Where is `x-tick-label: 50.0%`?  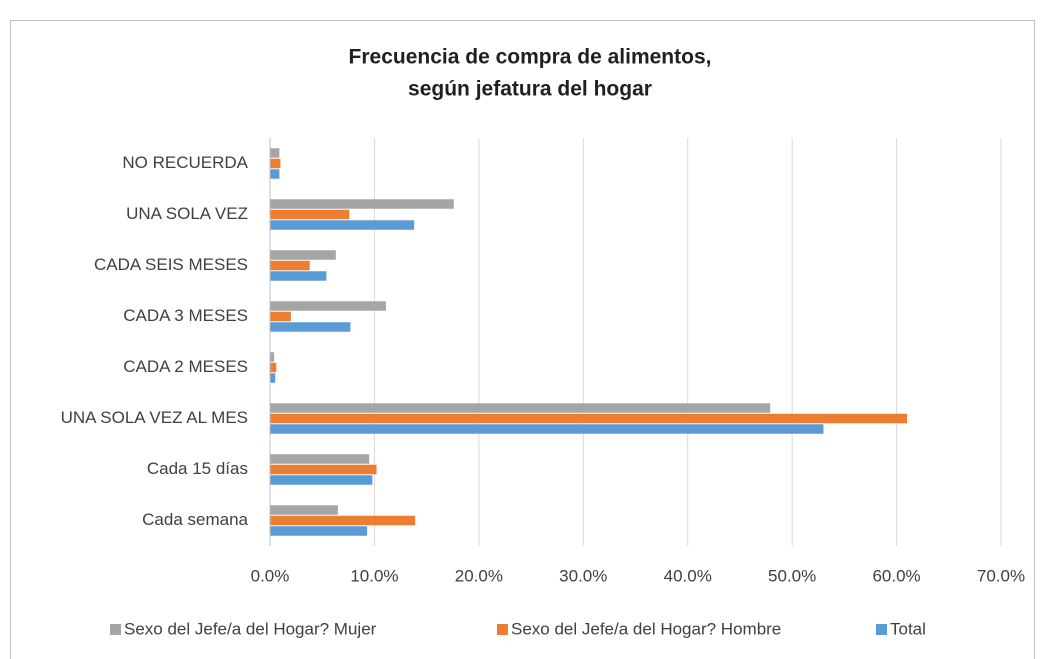
x-tick-label: 50.0% is located at coordinates (792, 575).